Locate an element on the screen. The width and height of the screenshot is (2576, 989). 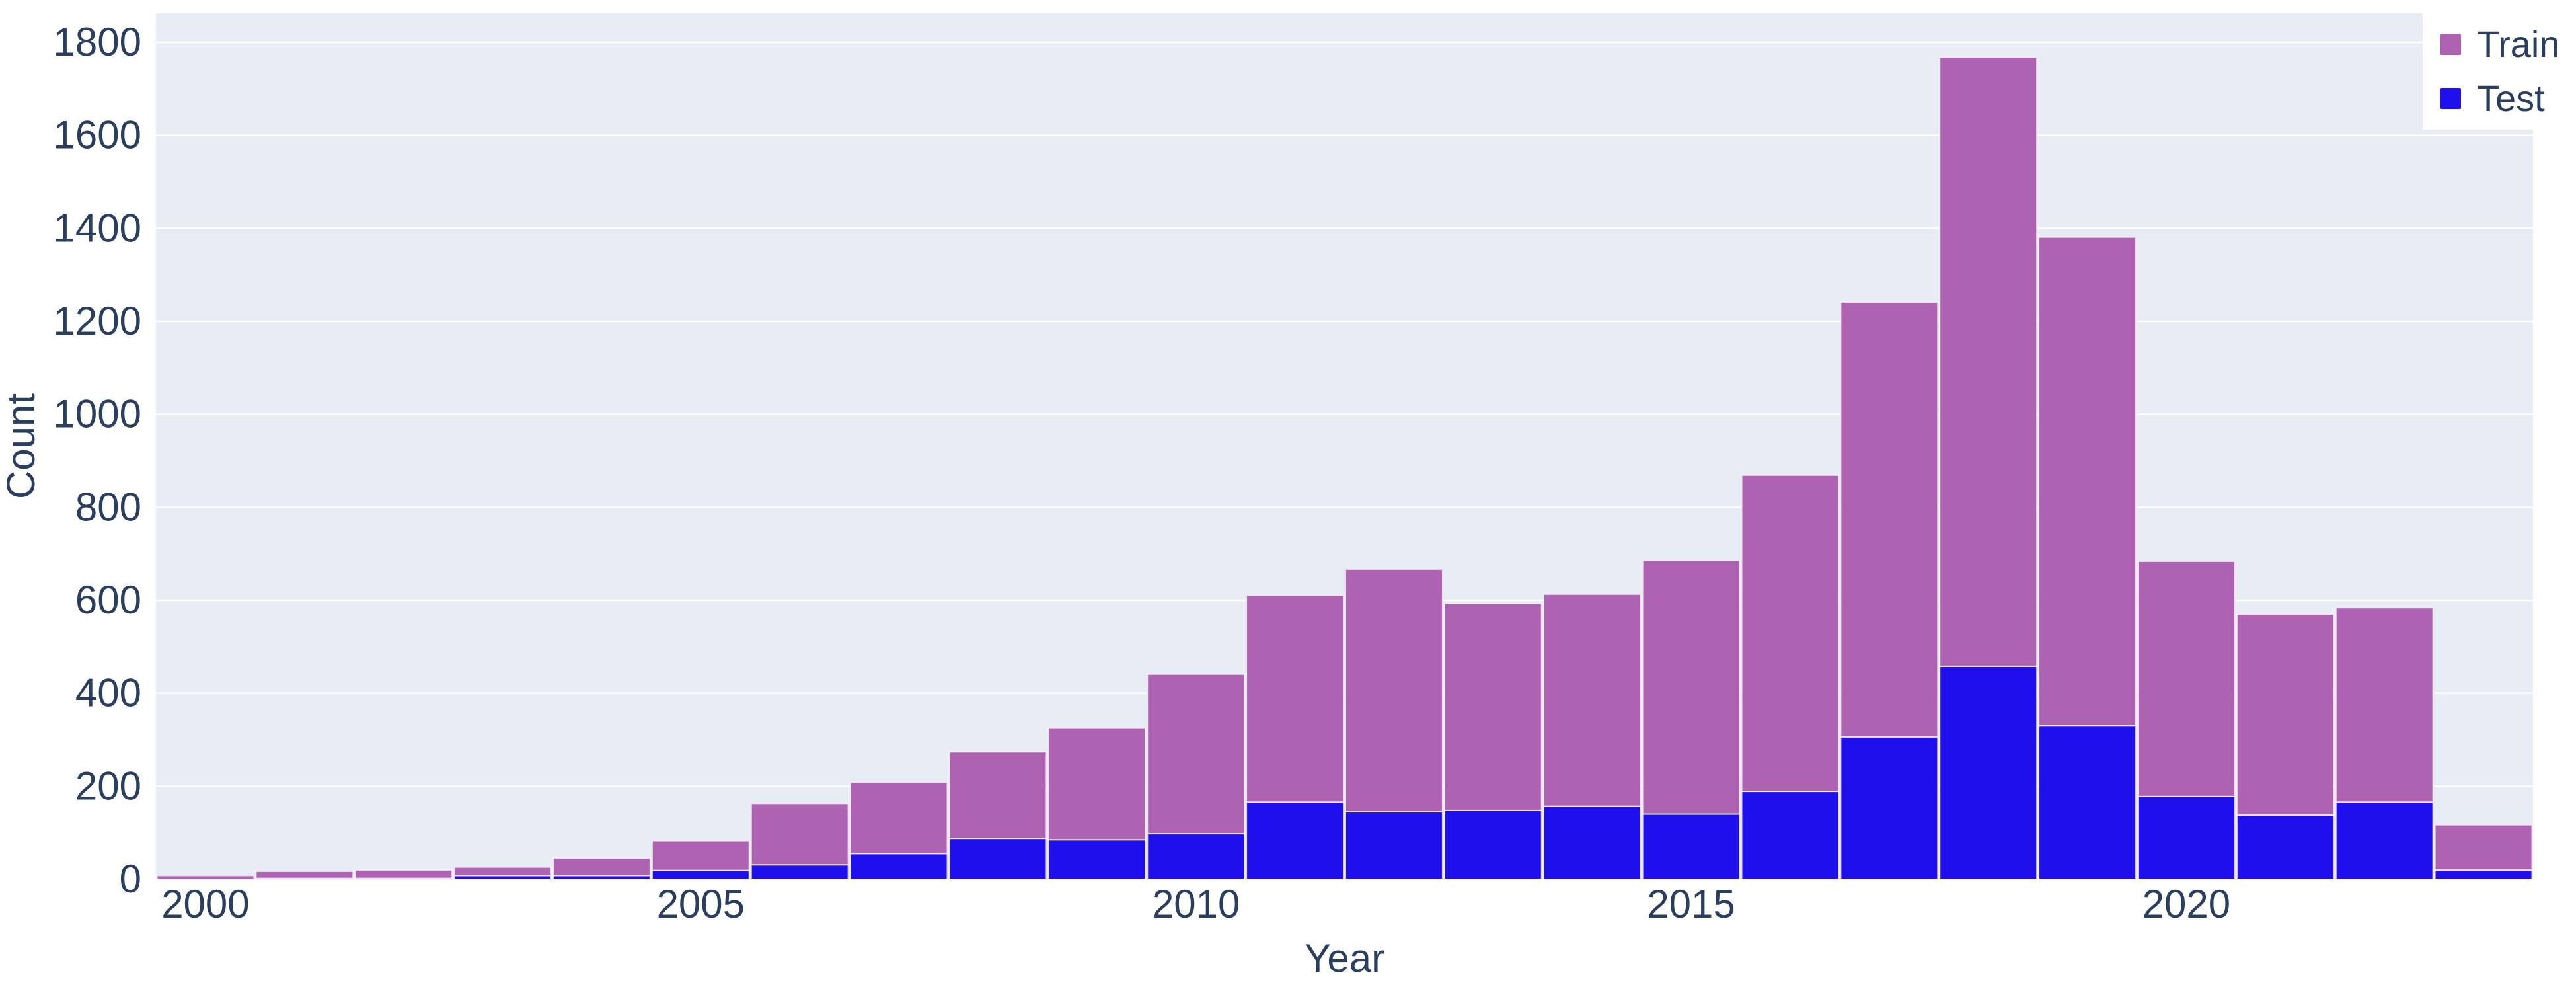
x-tick-label-2020: 2020 is located at coordinates (2186, 904).